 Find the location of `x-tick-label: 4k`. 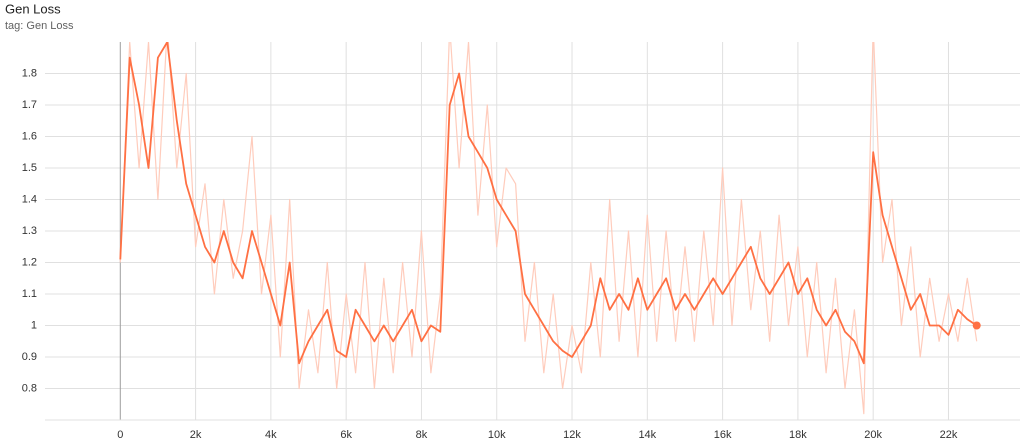

x-tick-label: 4k is located at coordinates (271, 435).